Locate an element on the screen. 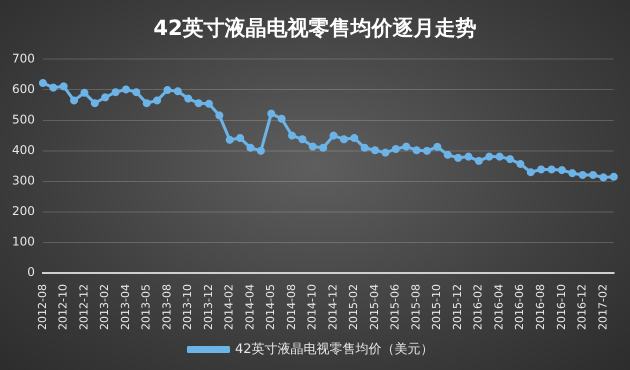 Image resolution: width=630 pixels, height=370 pixels. y-tick-label: 600 is located at coordinates (23, 89).